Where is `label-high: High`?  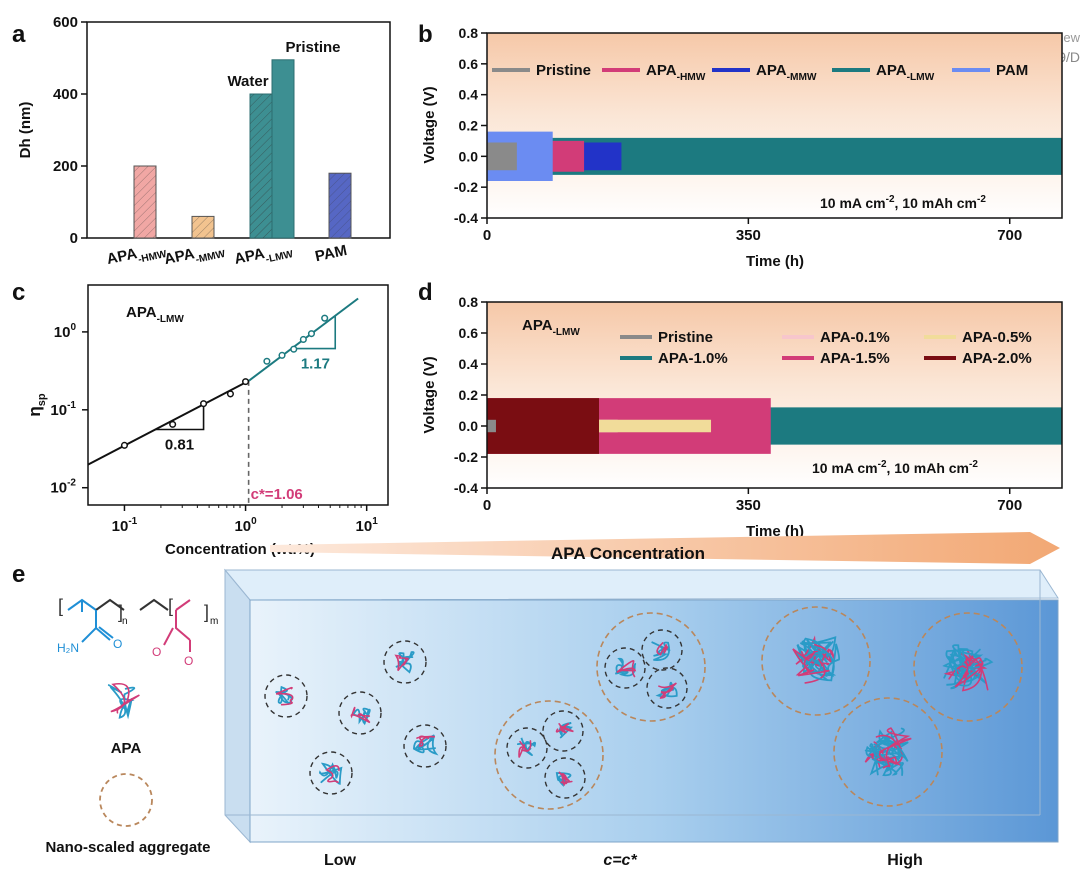
label-high: High is located at coordinates (905, 860).